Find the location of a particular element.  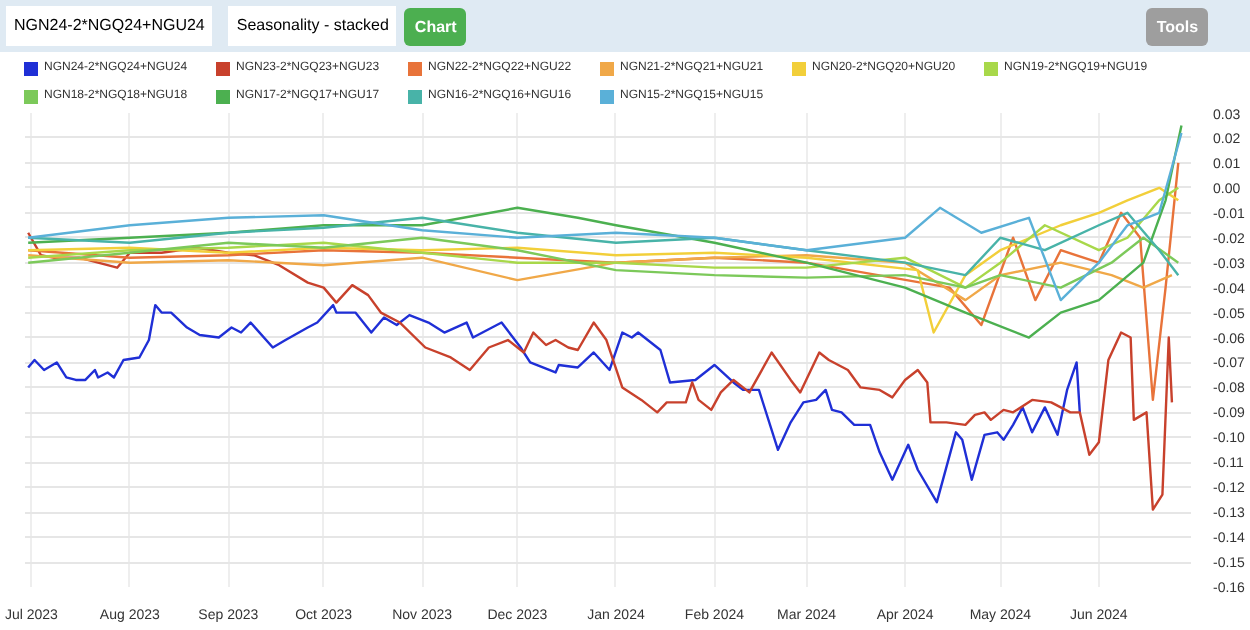

text: Tools is located at coordinates (1177, 26).